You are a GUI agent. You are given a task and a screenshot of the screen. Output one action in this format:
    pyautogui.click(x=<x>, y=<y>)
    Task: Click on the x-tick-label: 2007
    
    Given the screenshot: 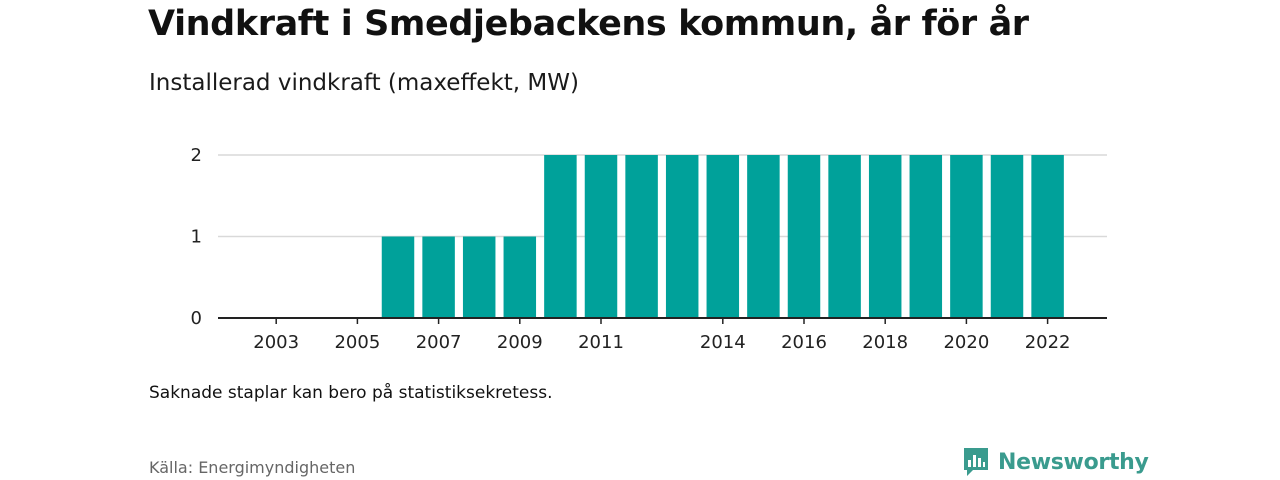 What is the action you would take?
    pyautogui.click(x=439, y=342)
    